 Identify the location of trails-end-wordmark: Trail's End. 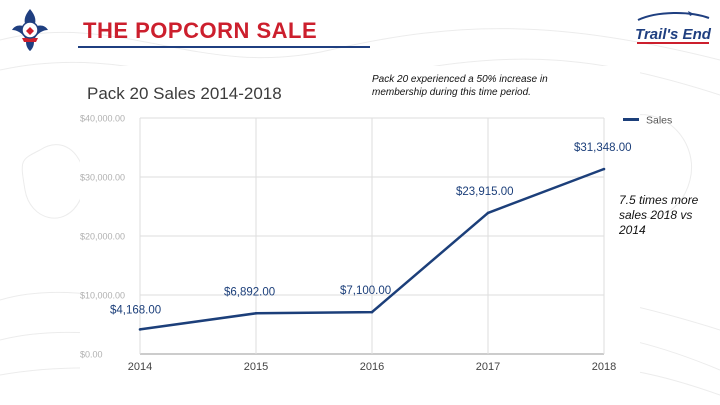
(673, 34).